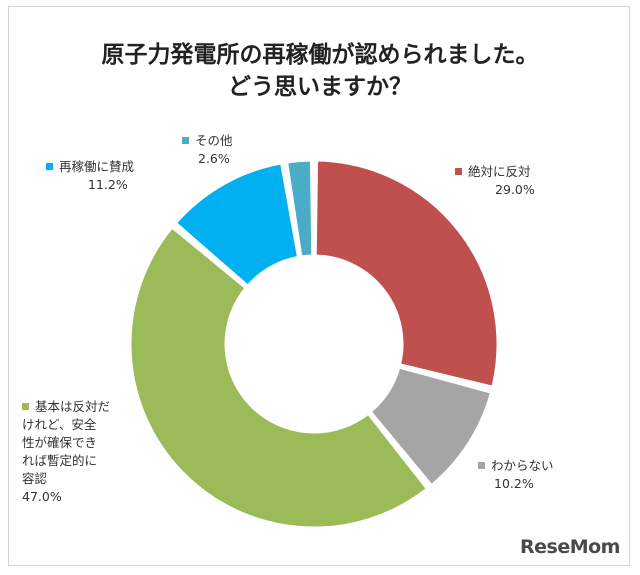  I want to click on legend-label-wakaranai: わからない 10.2%, so click(516, 475).